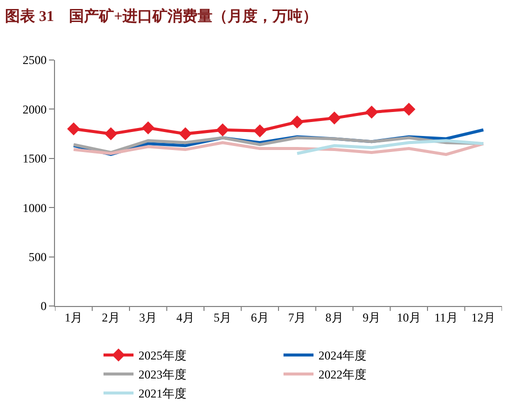  What do you see at coordinates (34, 109) in the screenshot?
I see `y-tick-label: 2000` at bounding box center [34, 109].